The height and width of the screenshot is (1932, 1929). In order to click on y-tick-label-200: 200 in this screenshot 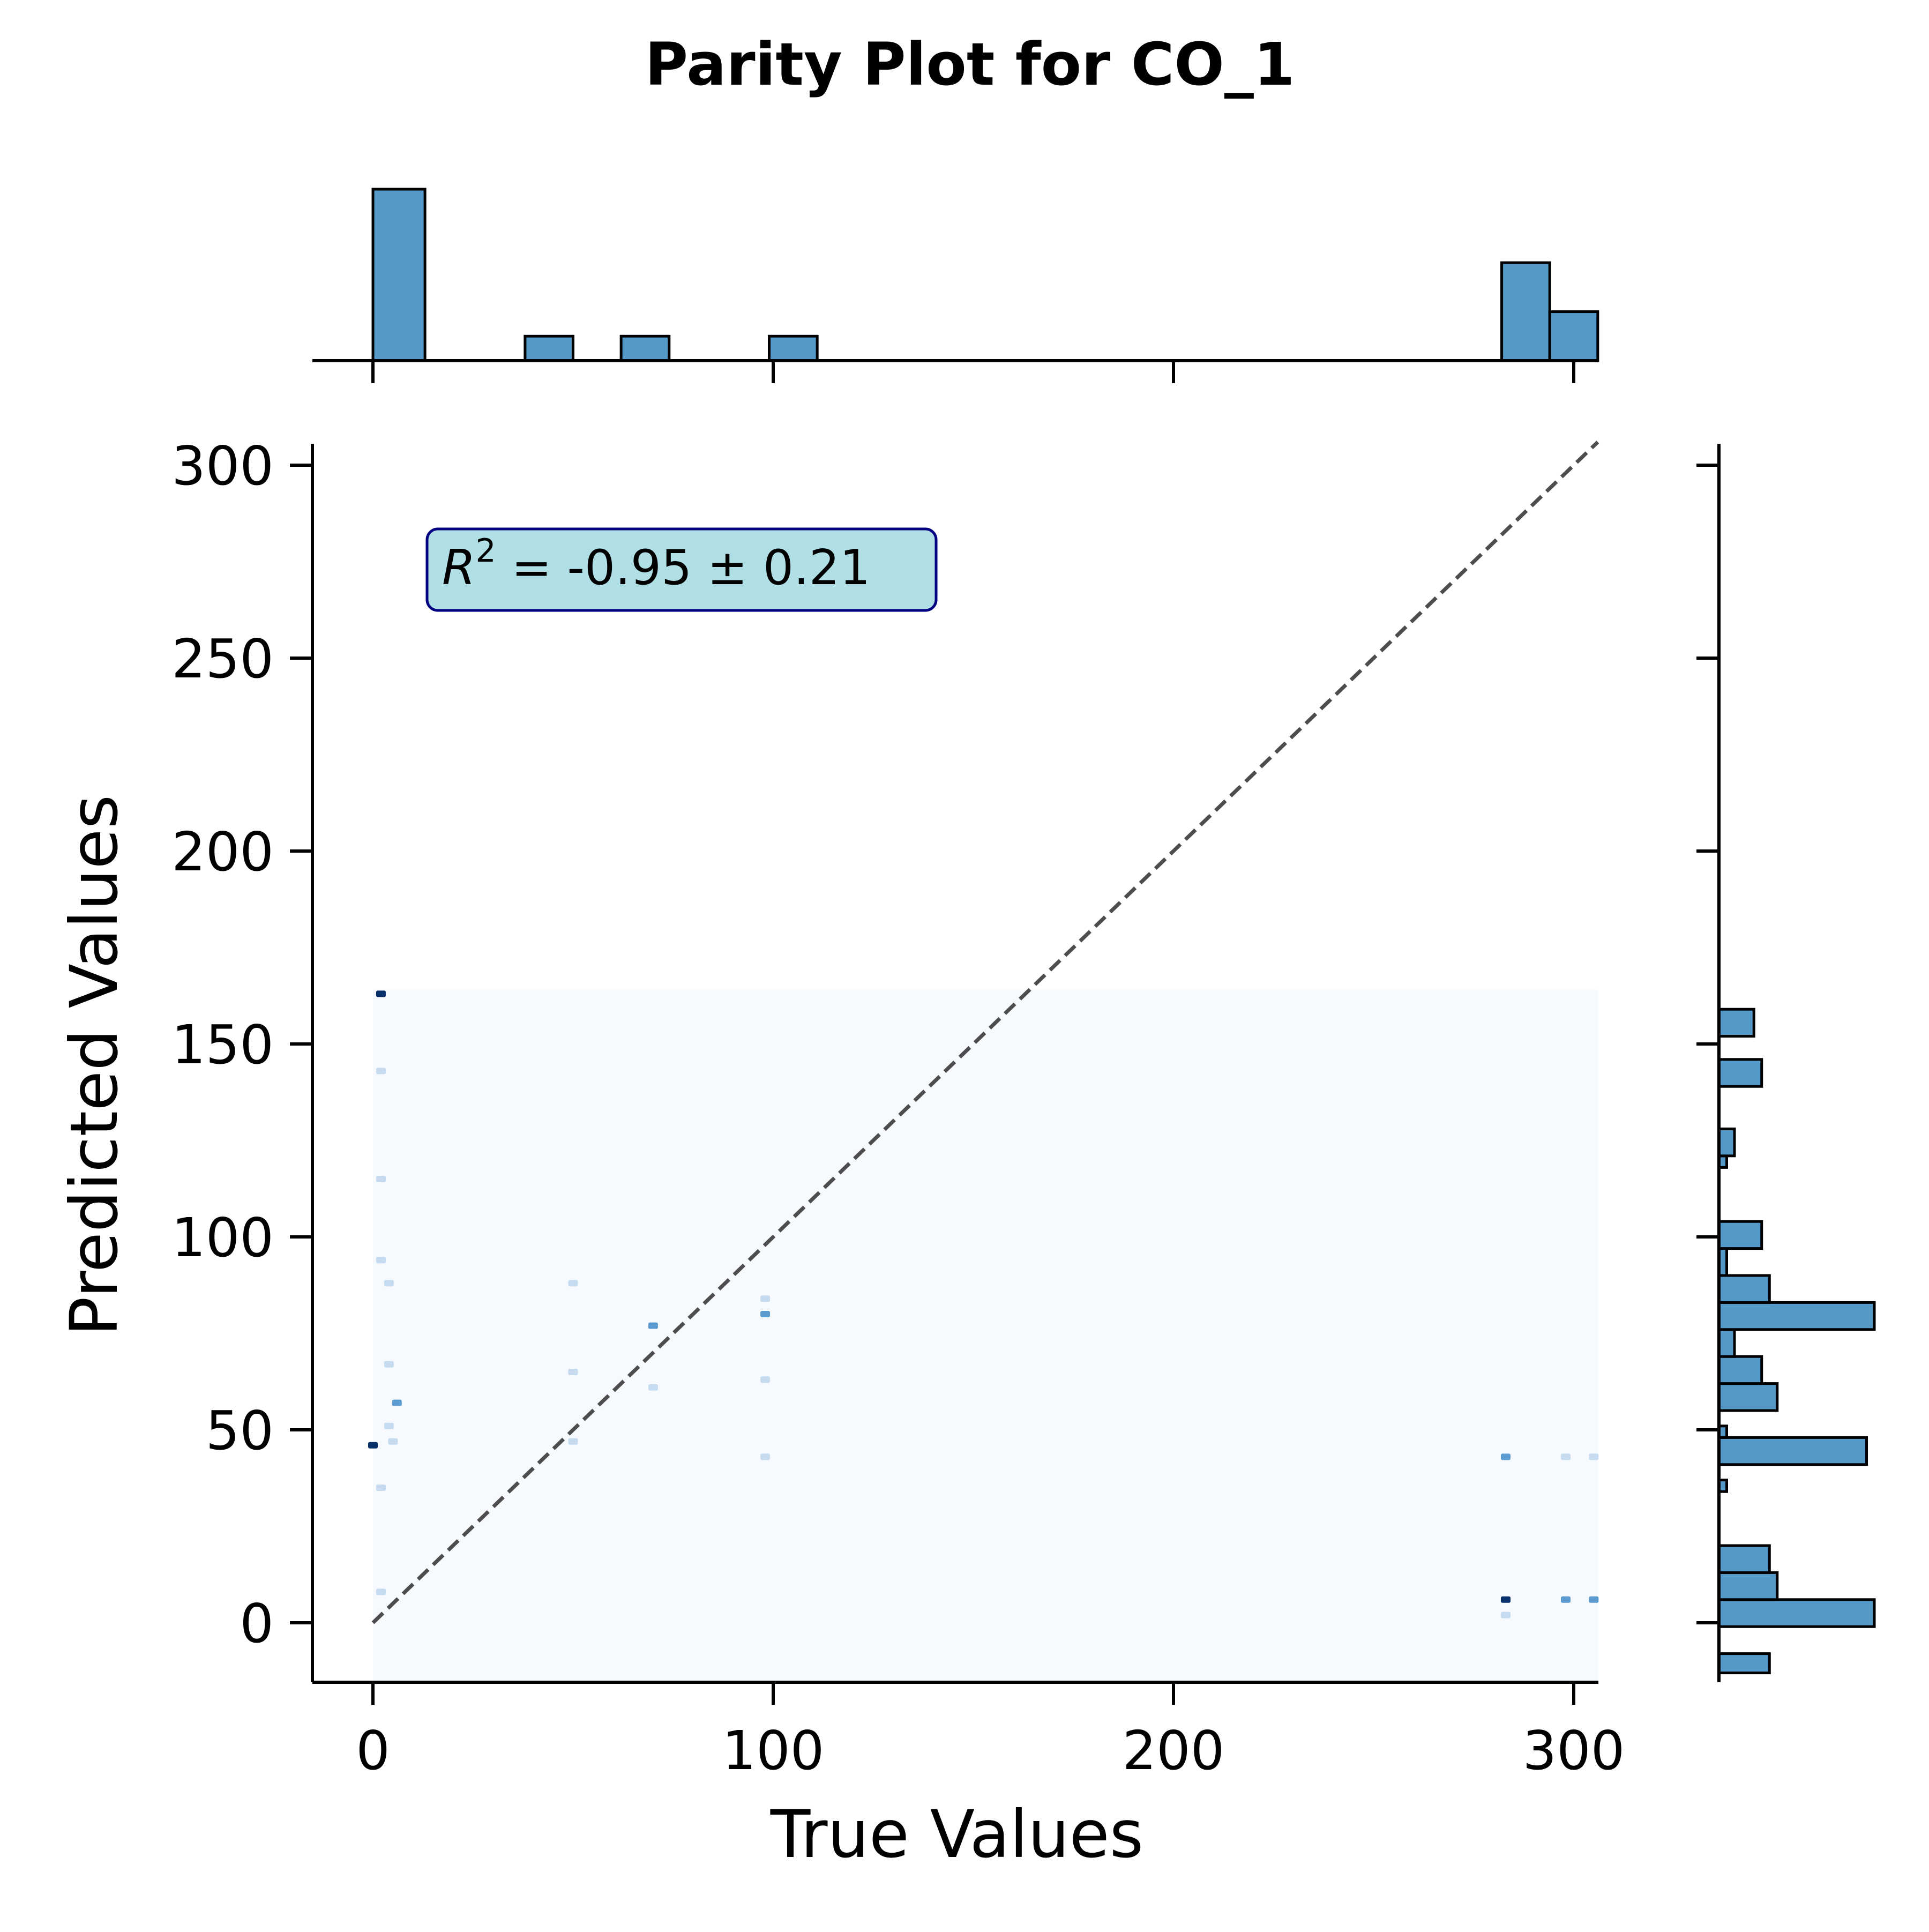, I will do `click(222, 851)`.